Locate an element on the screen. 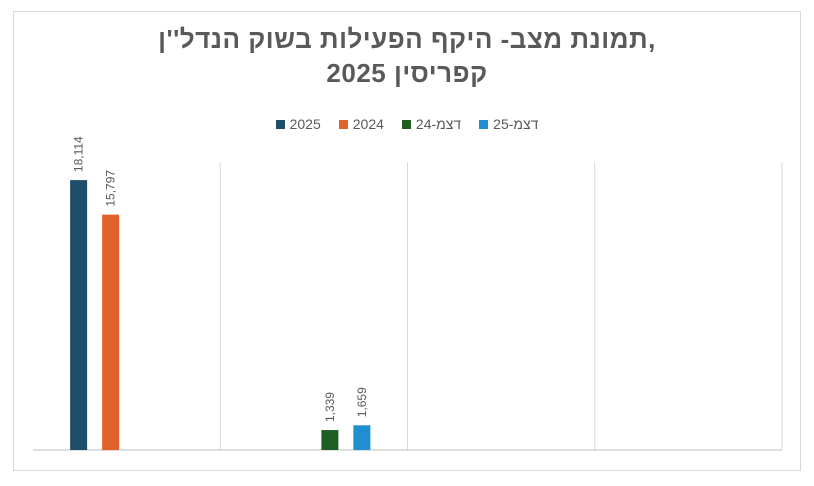 The width and height of the screenshot is (814, 486). legend-item-dec-24: דצמ-24 is located at coordinates (431, 124).